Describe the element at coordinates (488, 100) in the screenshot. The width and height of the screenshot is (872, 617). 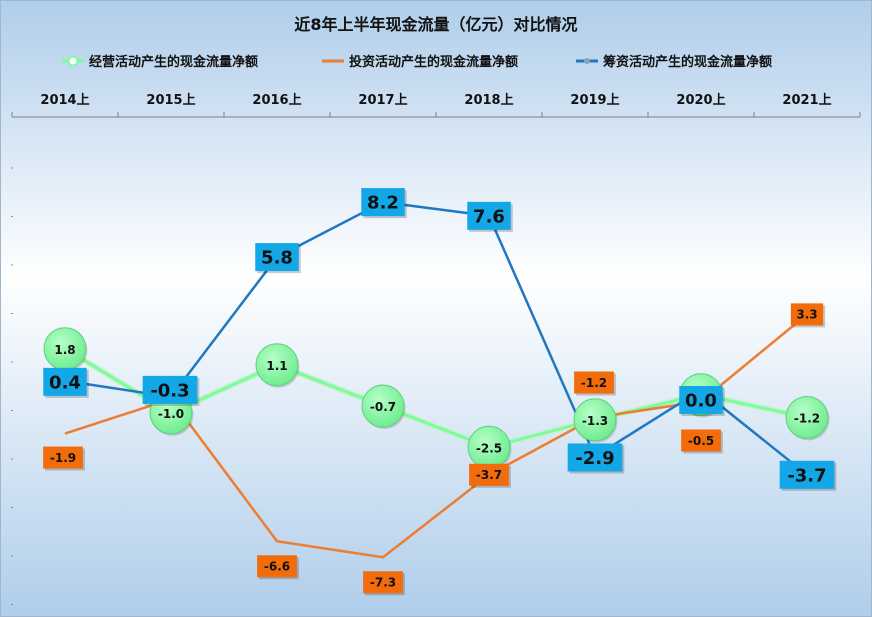
I see `x-tick-label: 2018上` at that location.